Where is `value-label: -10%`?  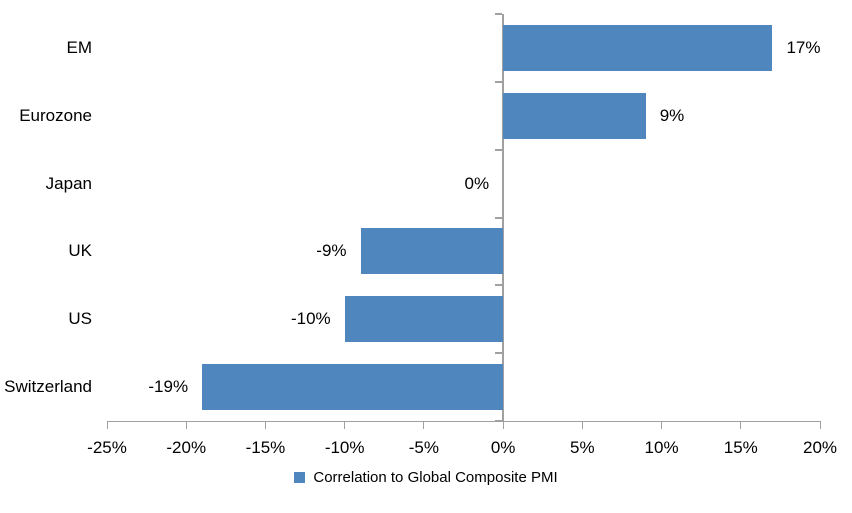 value-label: -10% is located at coordinates (310, 319).